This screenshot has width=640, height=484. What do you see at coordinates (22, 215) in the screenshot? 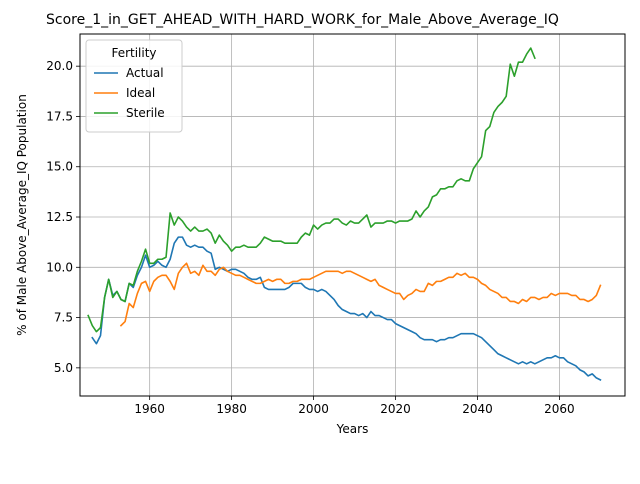
I see `y-axis-label: % of Male Above_Average_IQ Population` at bounding box center [22, 215].